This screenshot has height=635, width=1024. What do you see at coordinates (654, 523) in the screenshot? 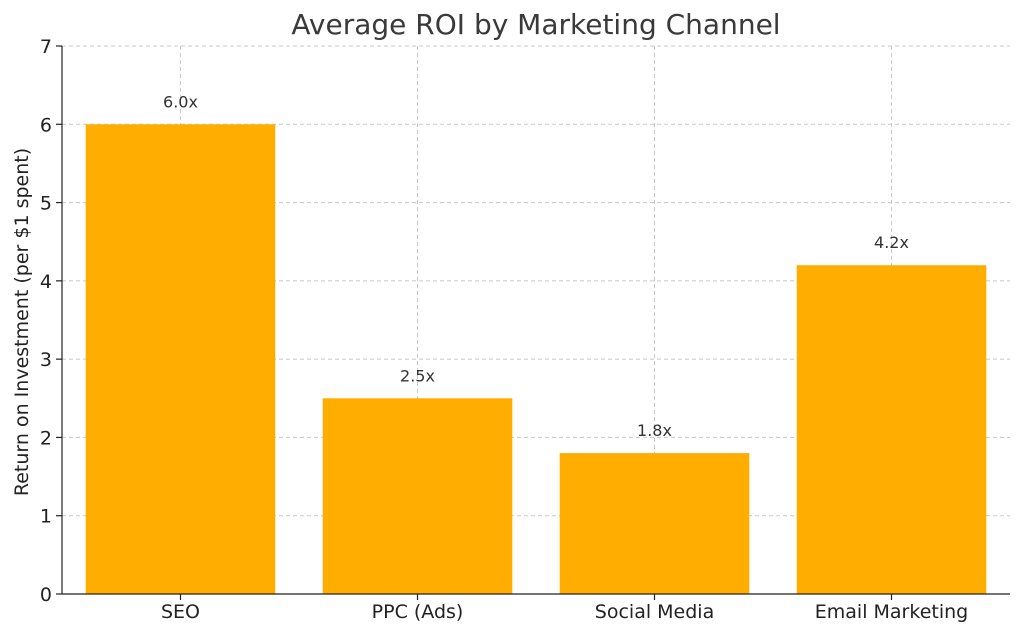
I see `bar-social-media` at bounding box center [654, 523].